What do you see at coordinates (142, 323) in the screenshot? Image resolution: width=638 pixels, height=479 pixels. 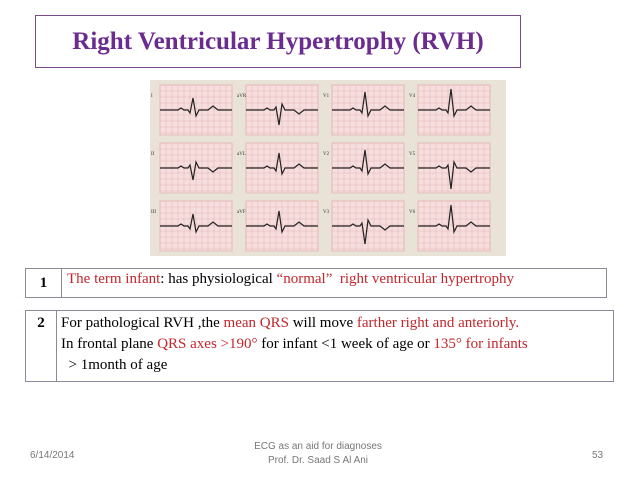 I see `text-run: For pathological RVH ,the` at bounding box center [142, 323].